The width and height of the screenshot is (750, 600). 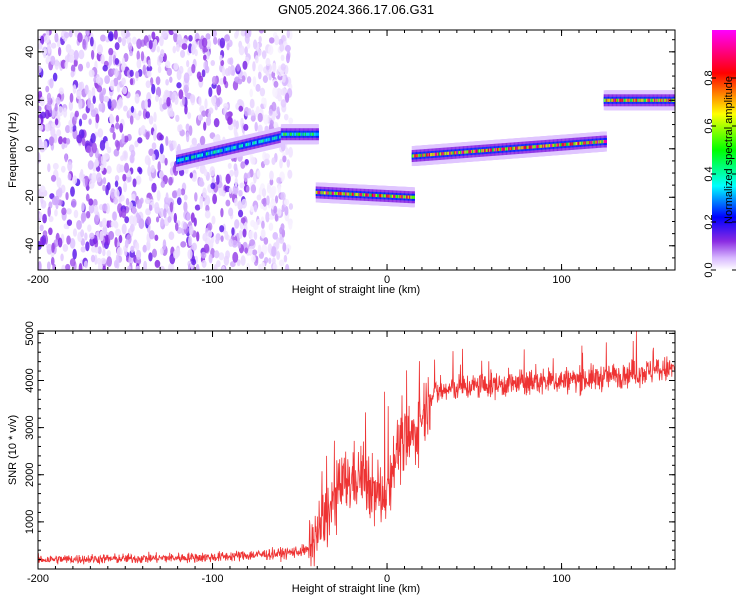 I want to click on y-tick-label: 5000, so click(x=30, y=333).